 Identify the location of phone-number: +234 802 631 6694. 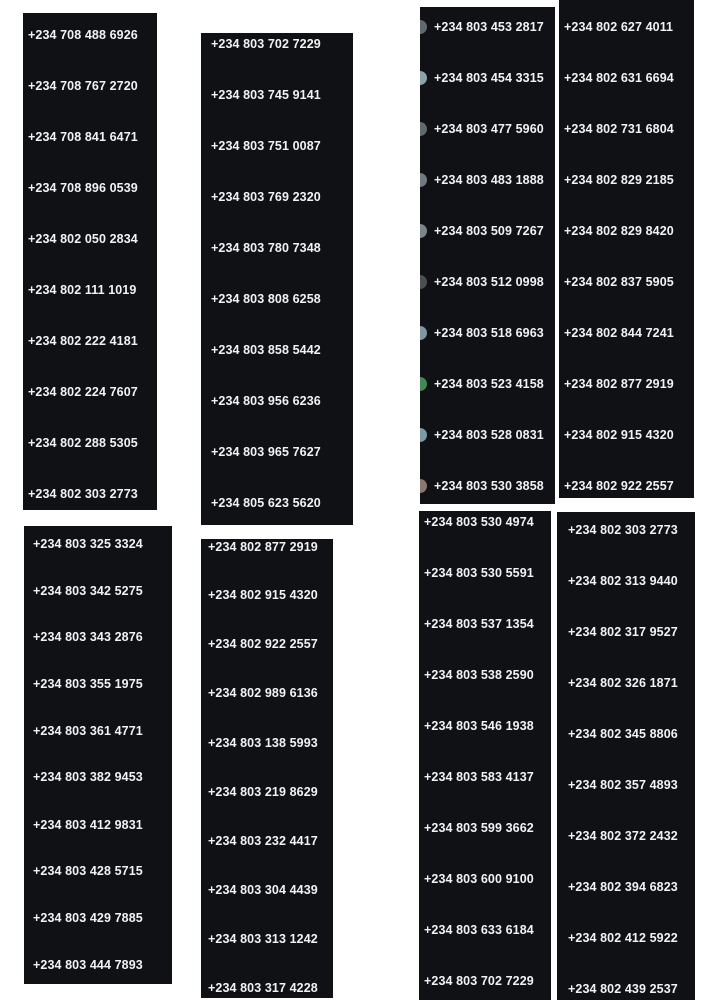
(619, 78).